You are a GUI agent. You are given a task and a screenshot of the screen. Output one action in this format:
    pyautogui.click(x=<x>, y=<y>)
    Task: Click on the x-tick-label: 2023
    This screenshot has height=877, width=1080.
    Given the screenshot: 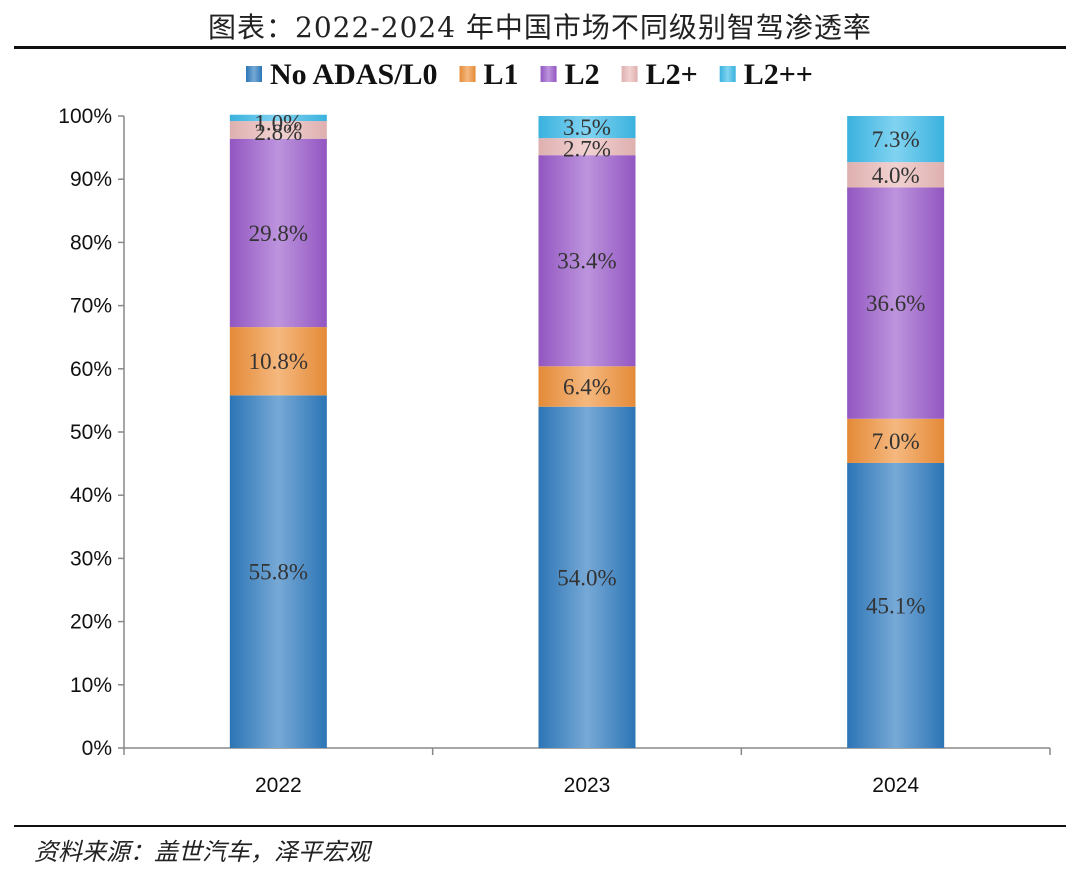 What is the action you would take?
    pyautogui.click(x=587, y=785)
    